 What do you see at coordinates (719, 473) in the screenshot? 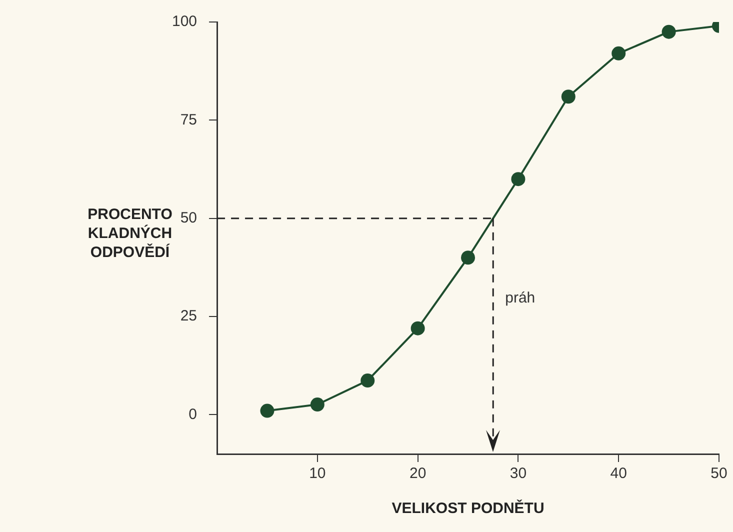
I see `x-tick-label: 50` at bounding box center [719, 473].